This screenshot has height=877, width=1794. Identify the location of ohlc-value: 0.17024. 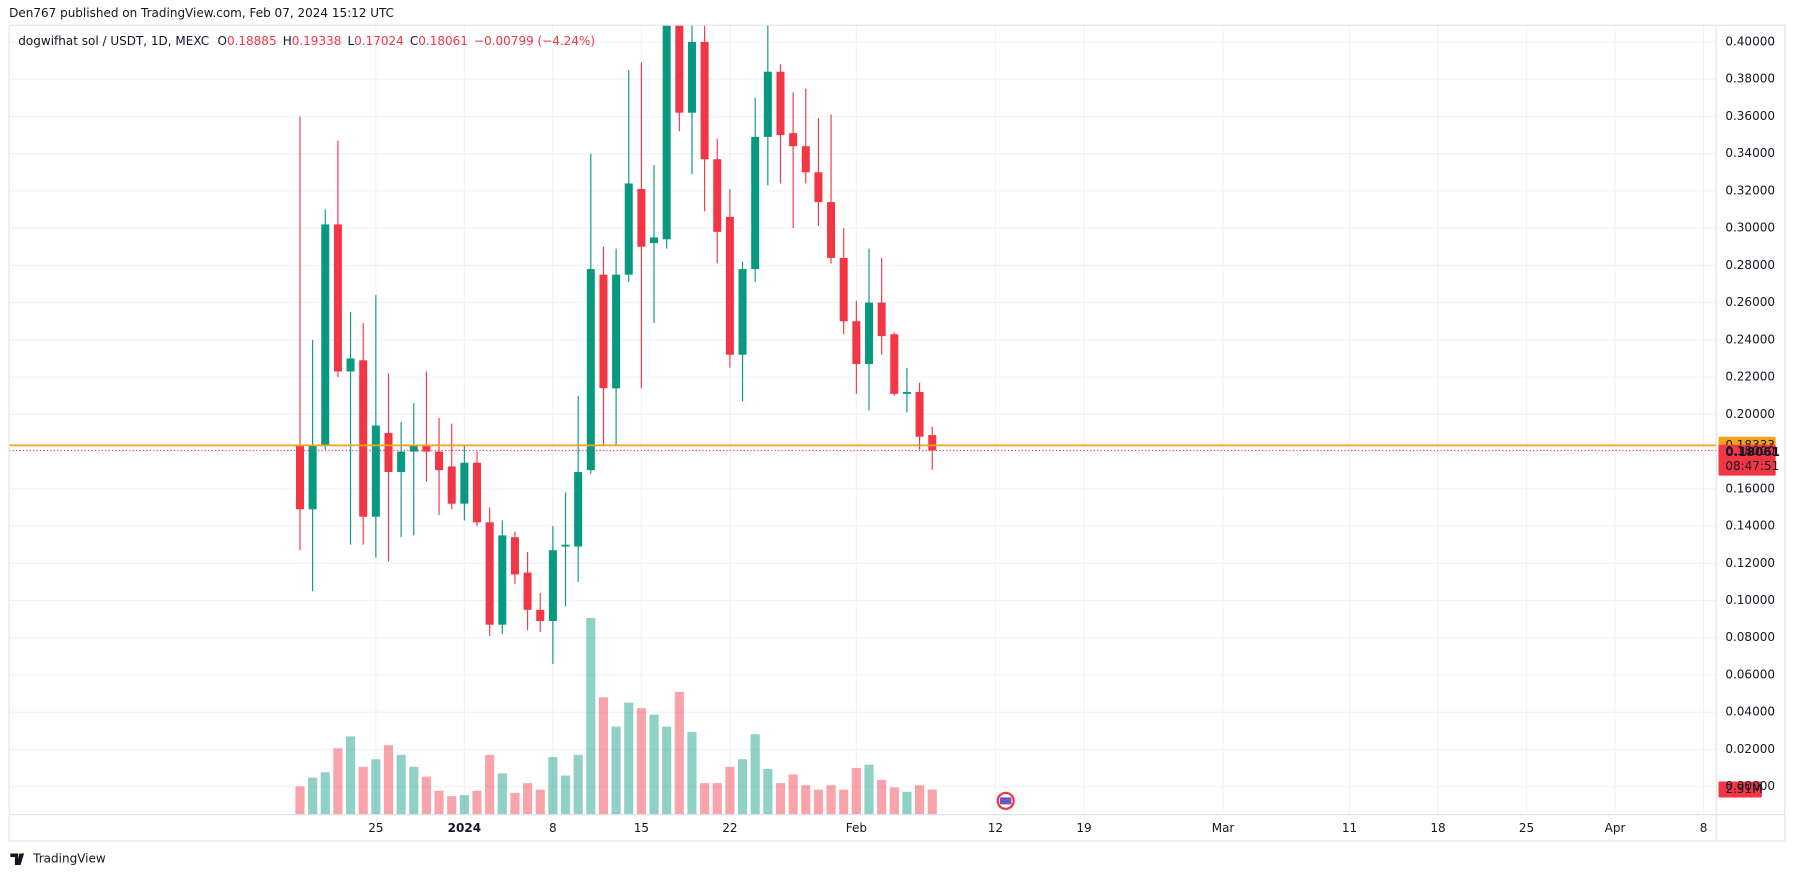
(379, 41).